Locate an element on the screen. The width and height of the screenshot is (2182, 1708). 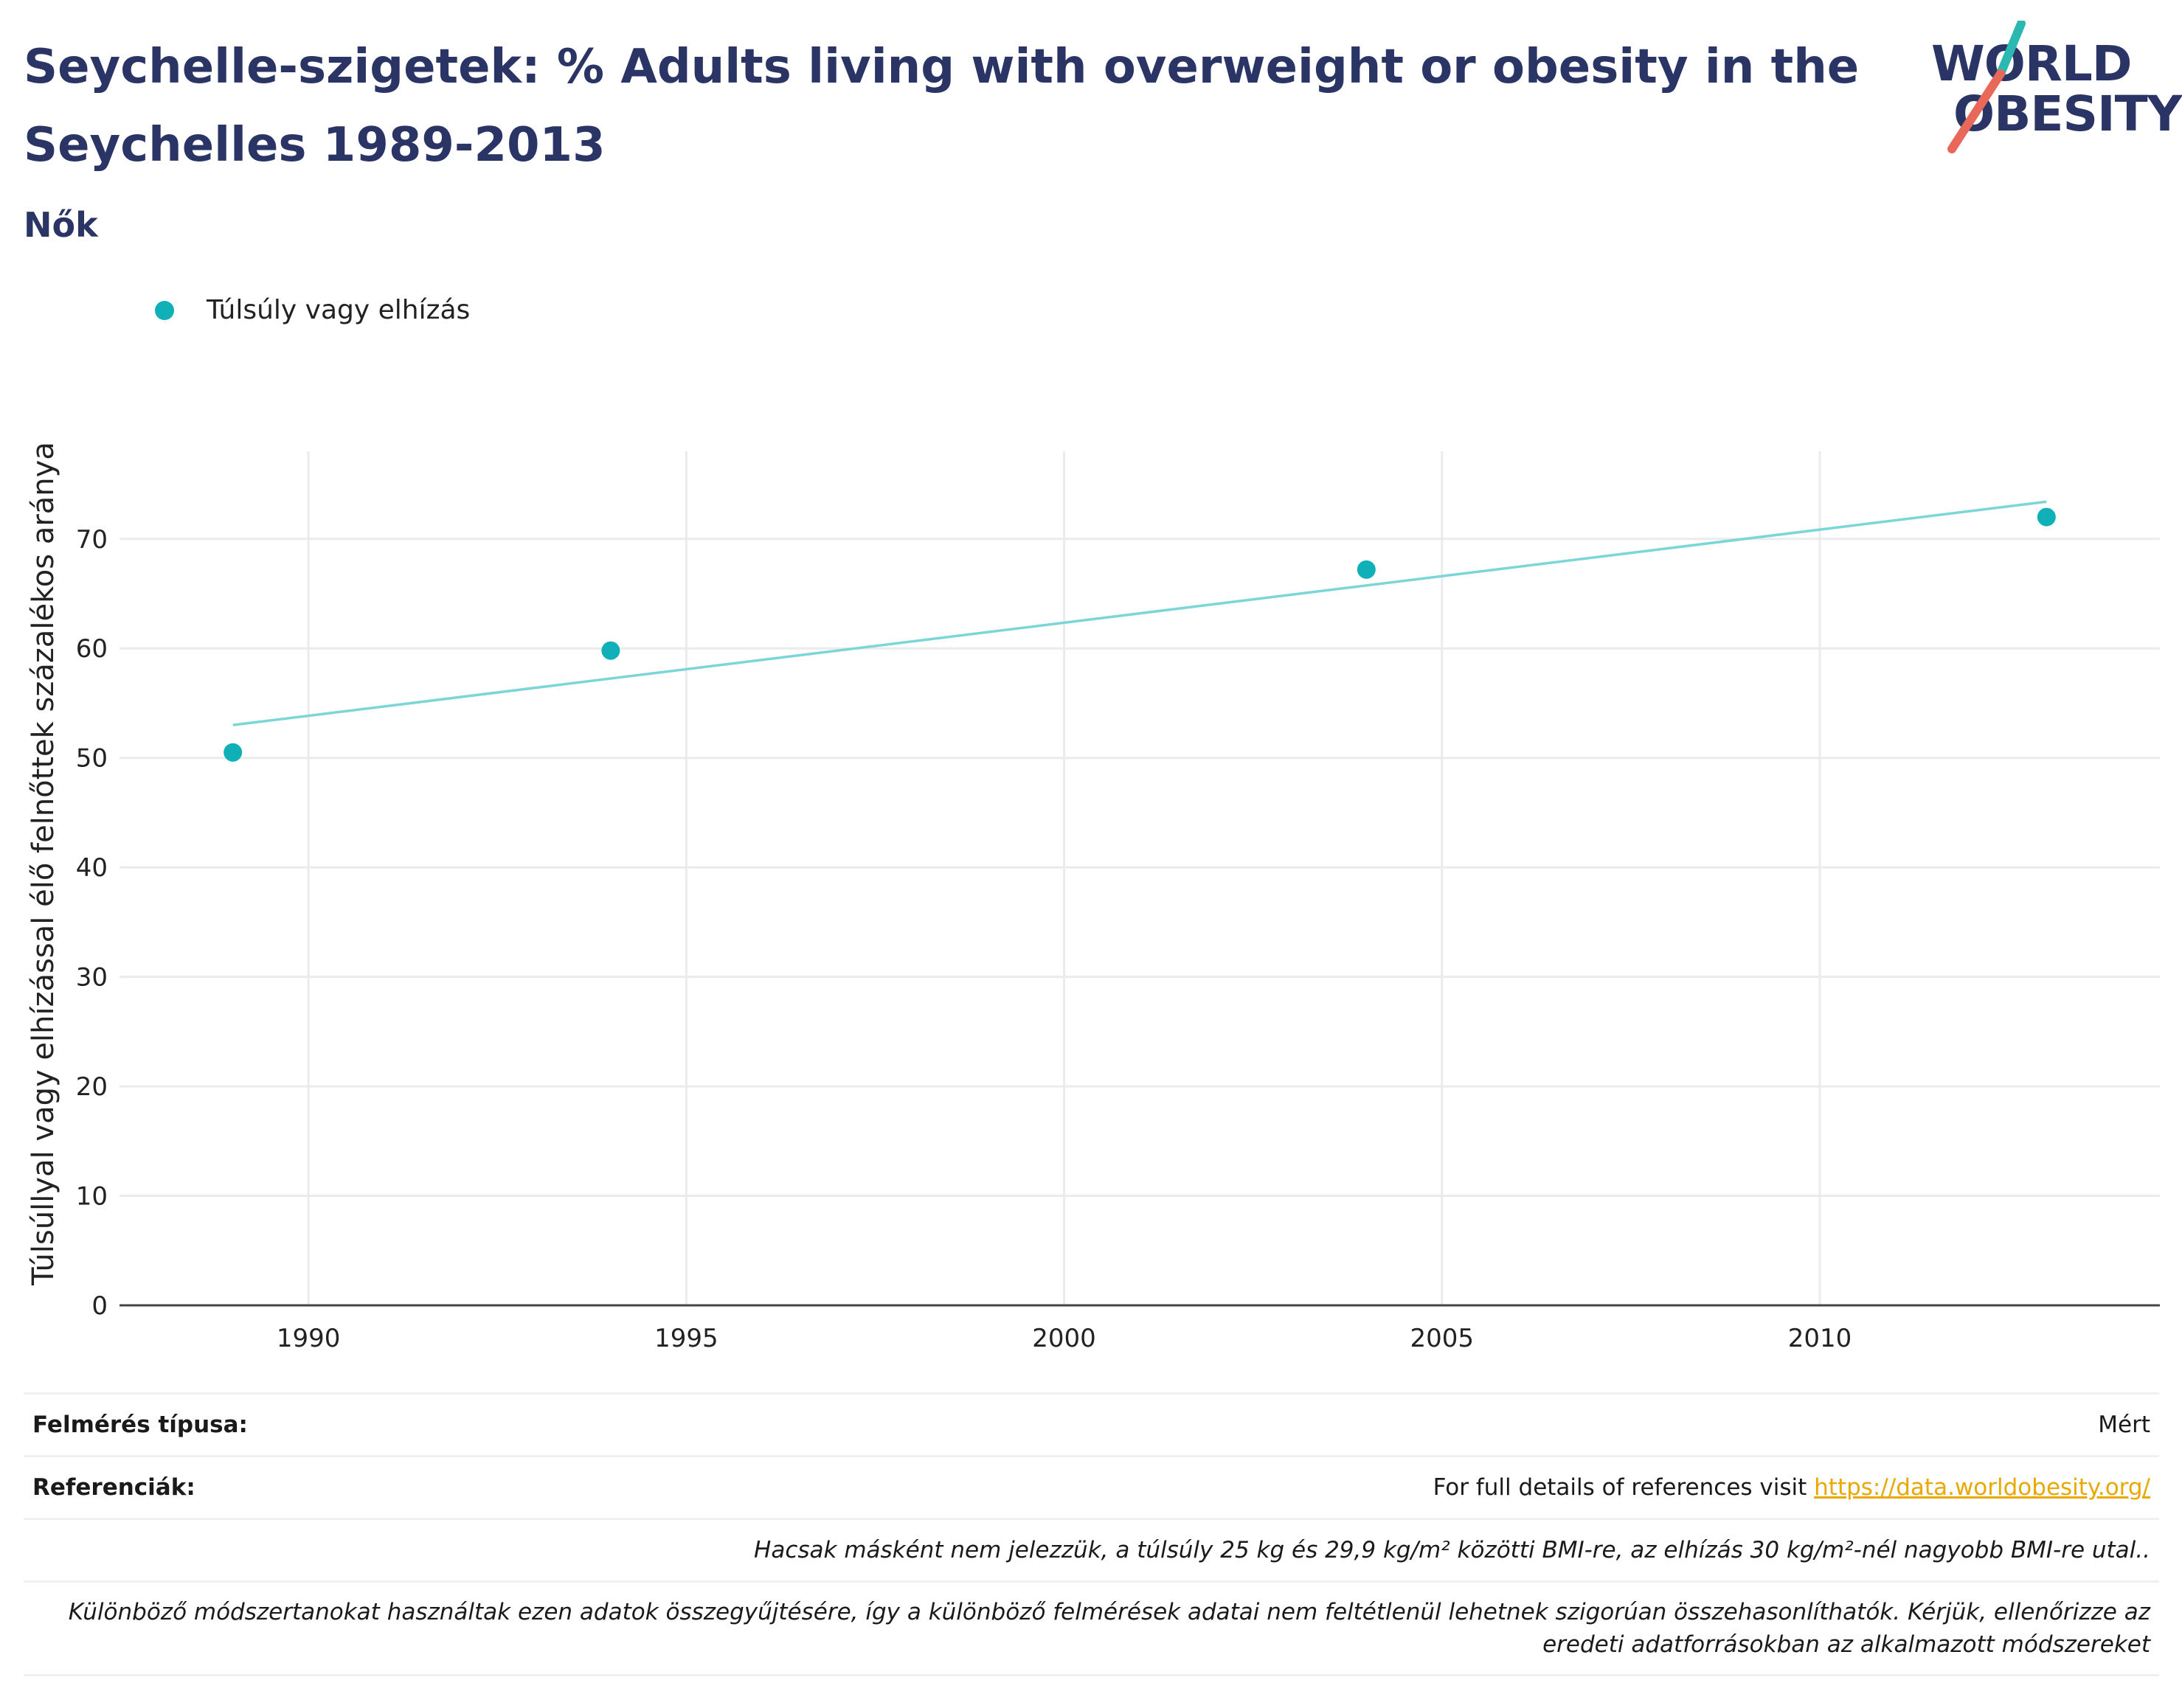
logo-line-1: WORLD is located at coordinates (2032, 63).